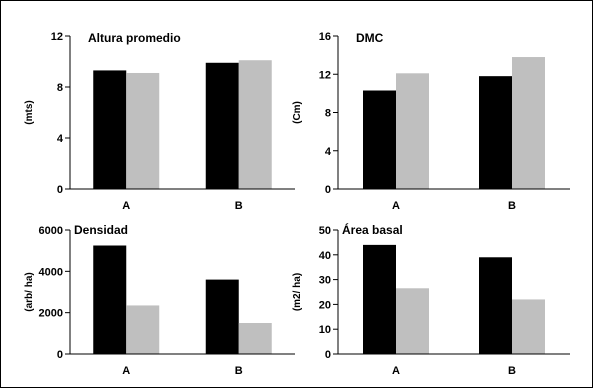  I want to click on y-axis-label: (Cm), so click(297, 112).